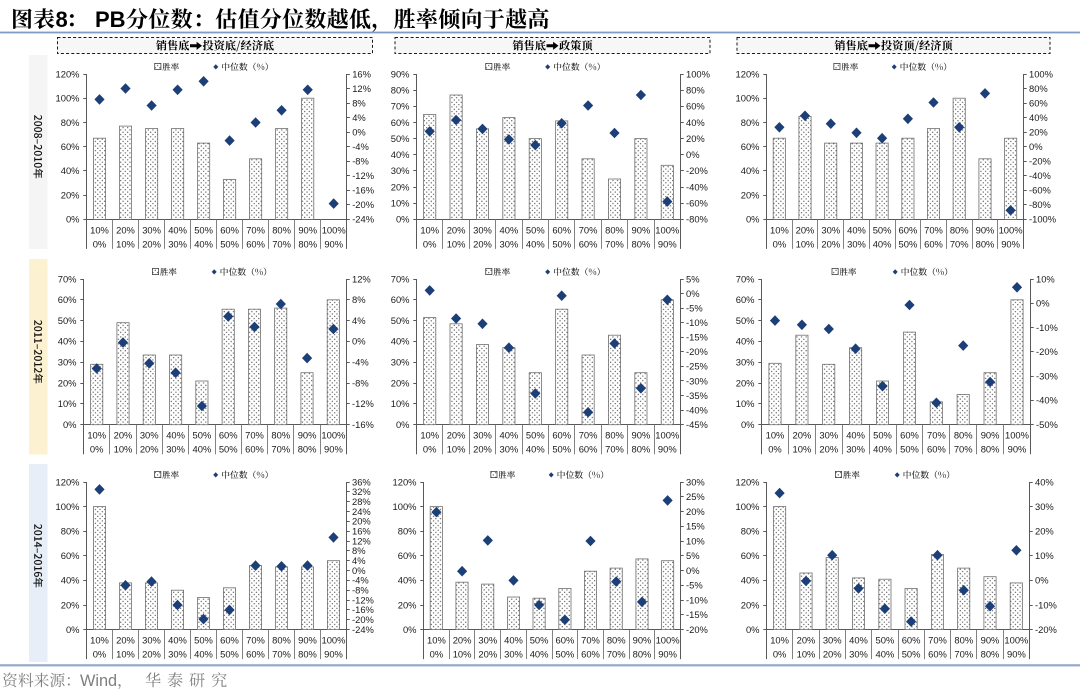 This screenshot has width=1080, height=696. Describe the element at coordinates (697, 424) in the screenshot. I see `svg-text: -45%` at that location.